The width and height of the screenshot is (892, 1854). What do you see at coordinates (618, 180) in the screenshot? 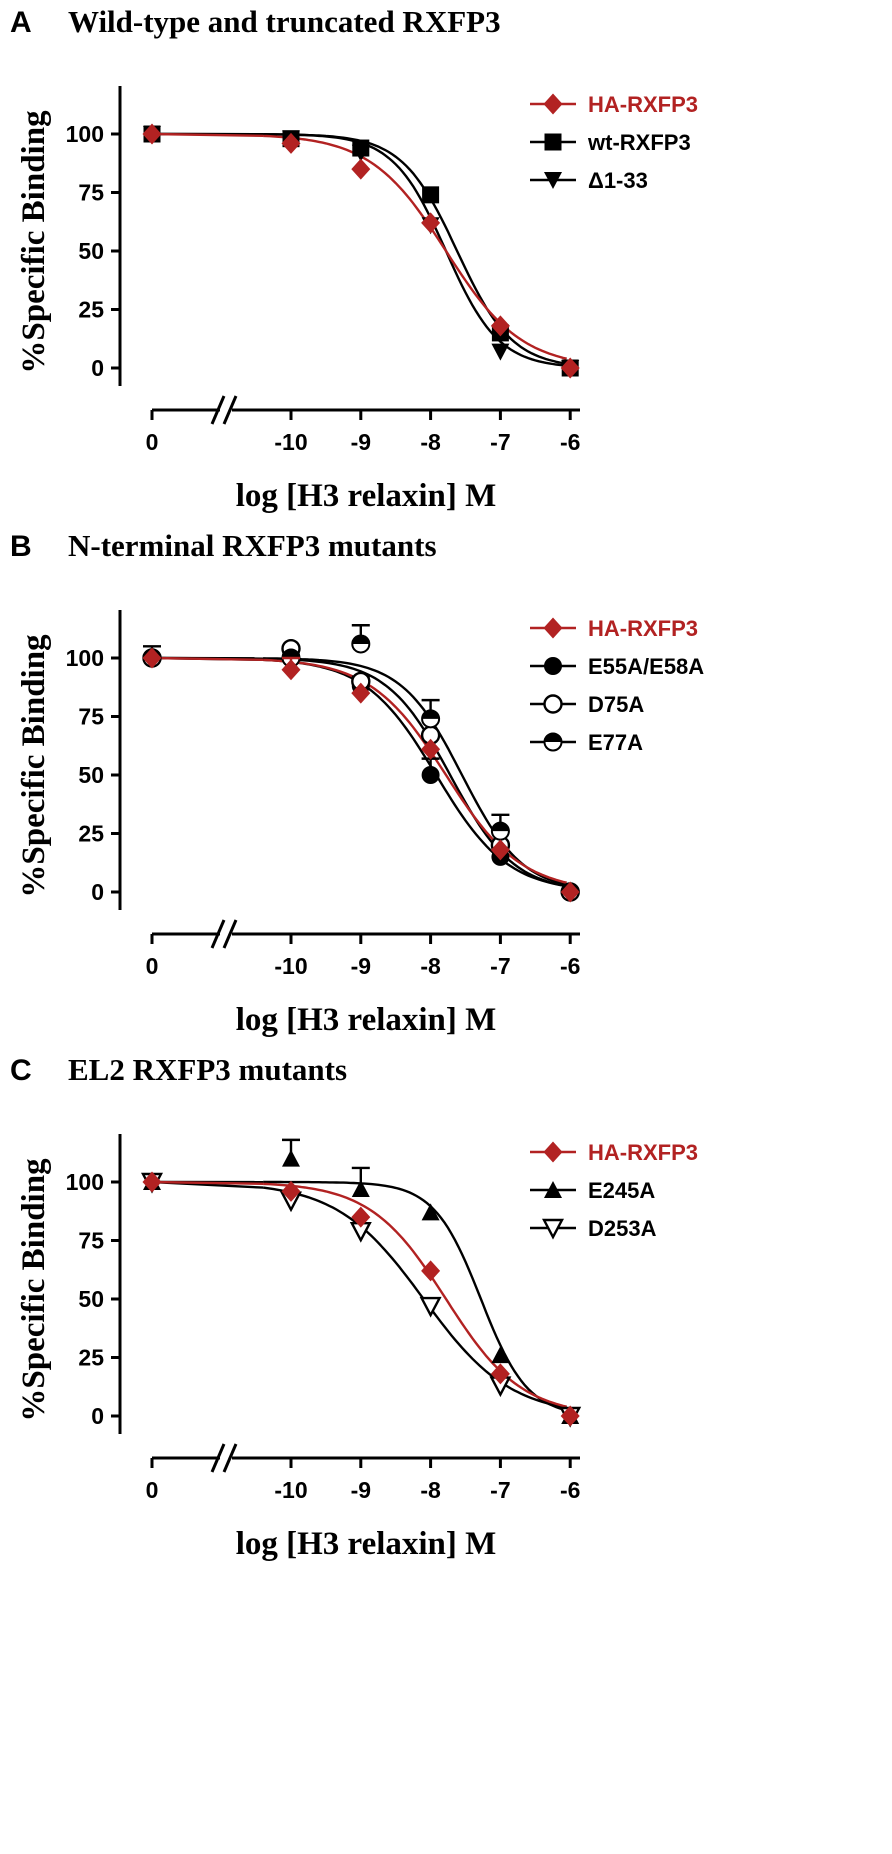
I see `legend-label: Δ1-33` at bounding box center [618, 180].